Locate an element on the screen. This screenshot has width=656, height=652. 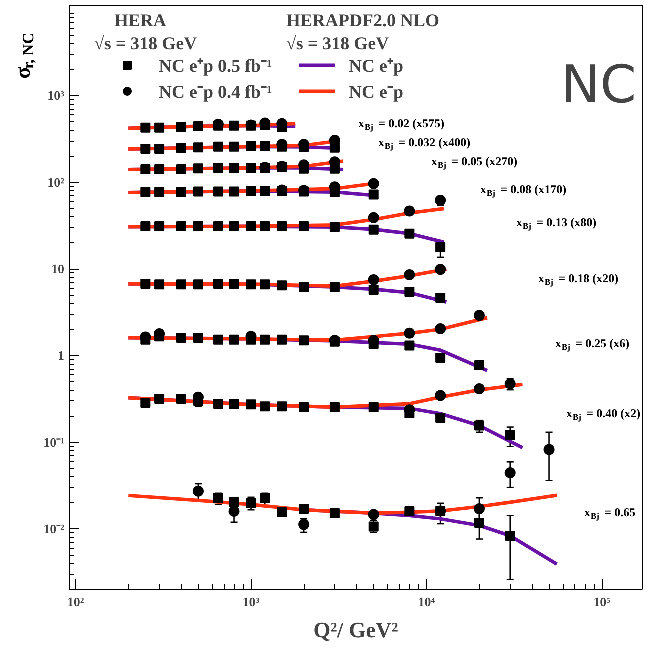
annotation: HERAPDF2.0 NLO is located at coordinates (363, 20).